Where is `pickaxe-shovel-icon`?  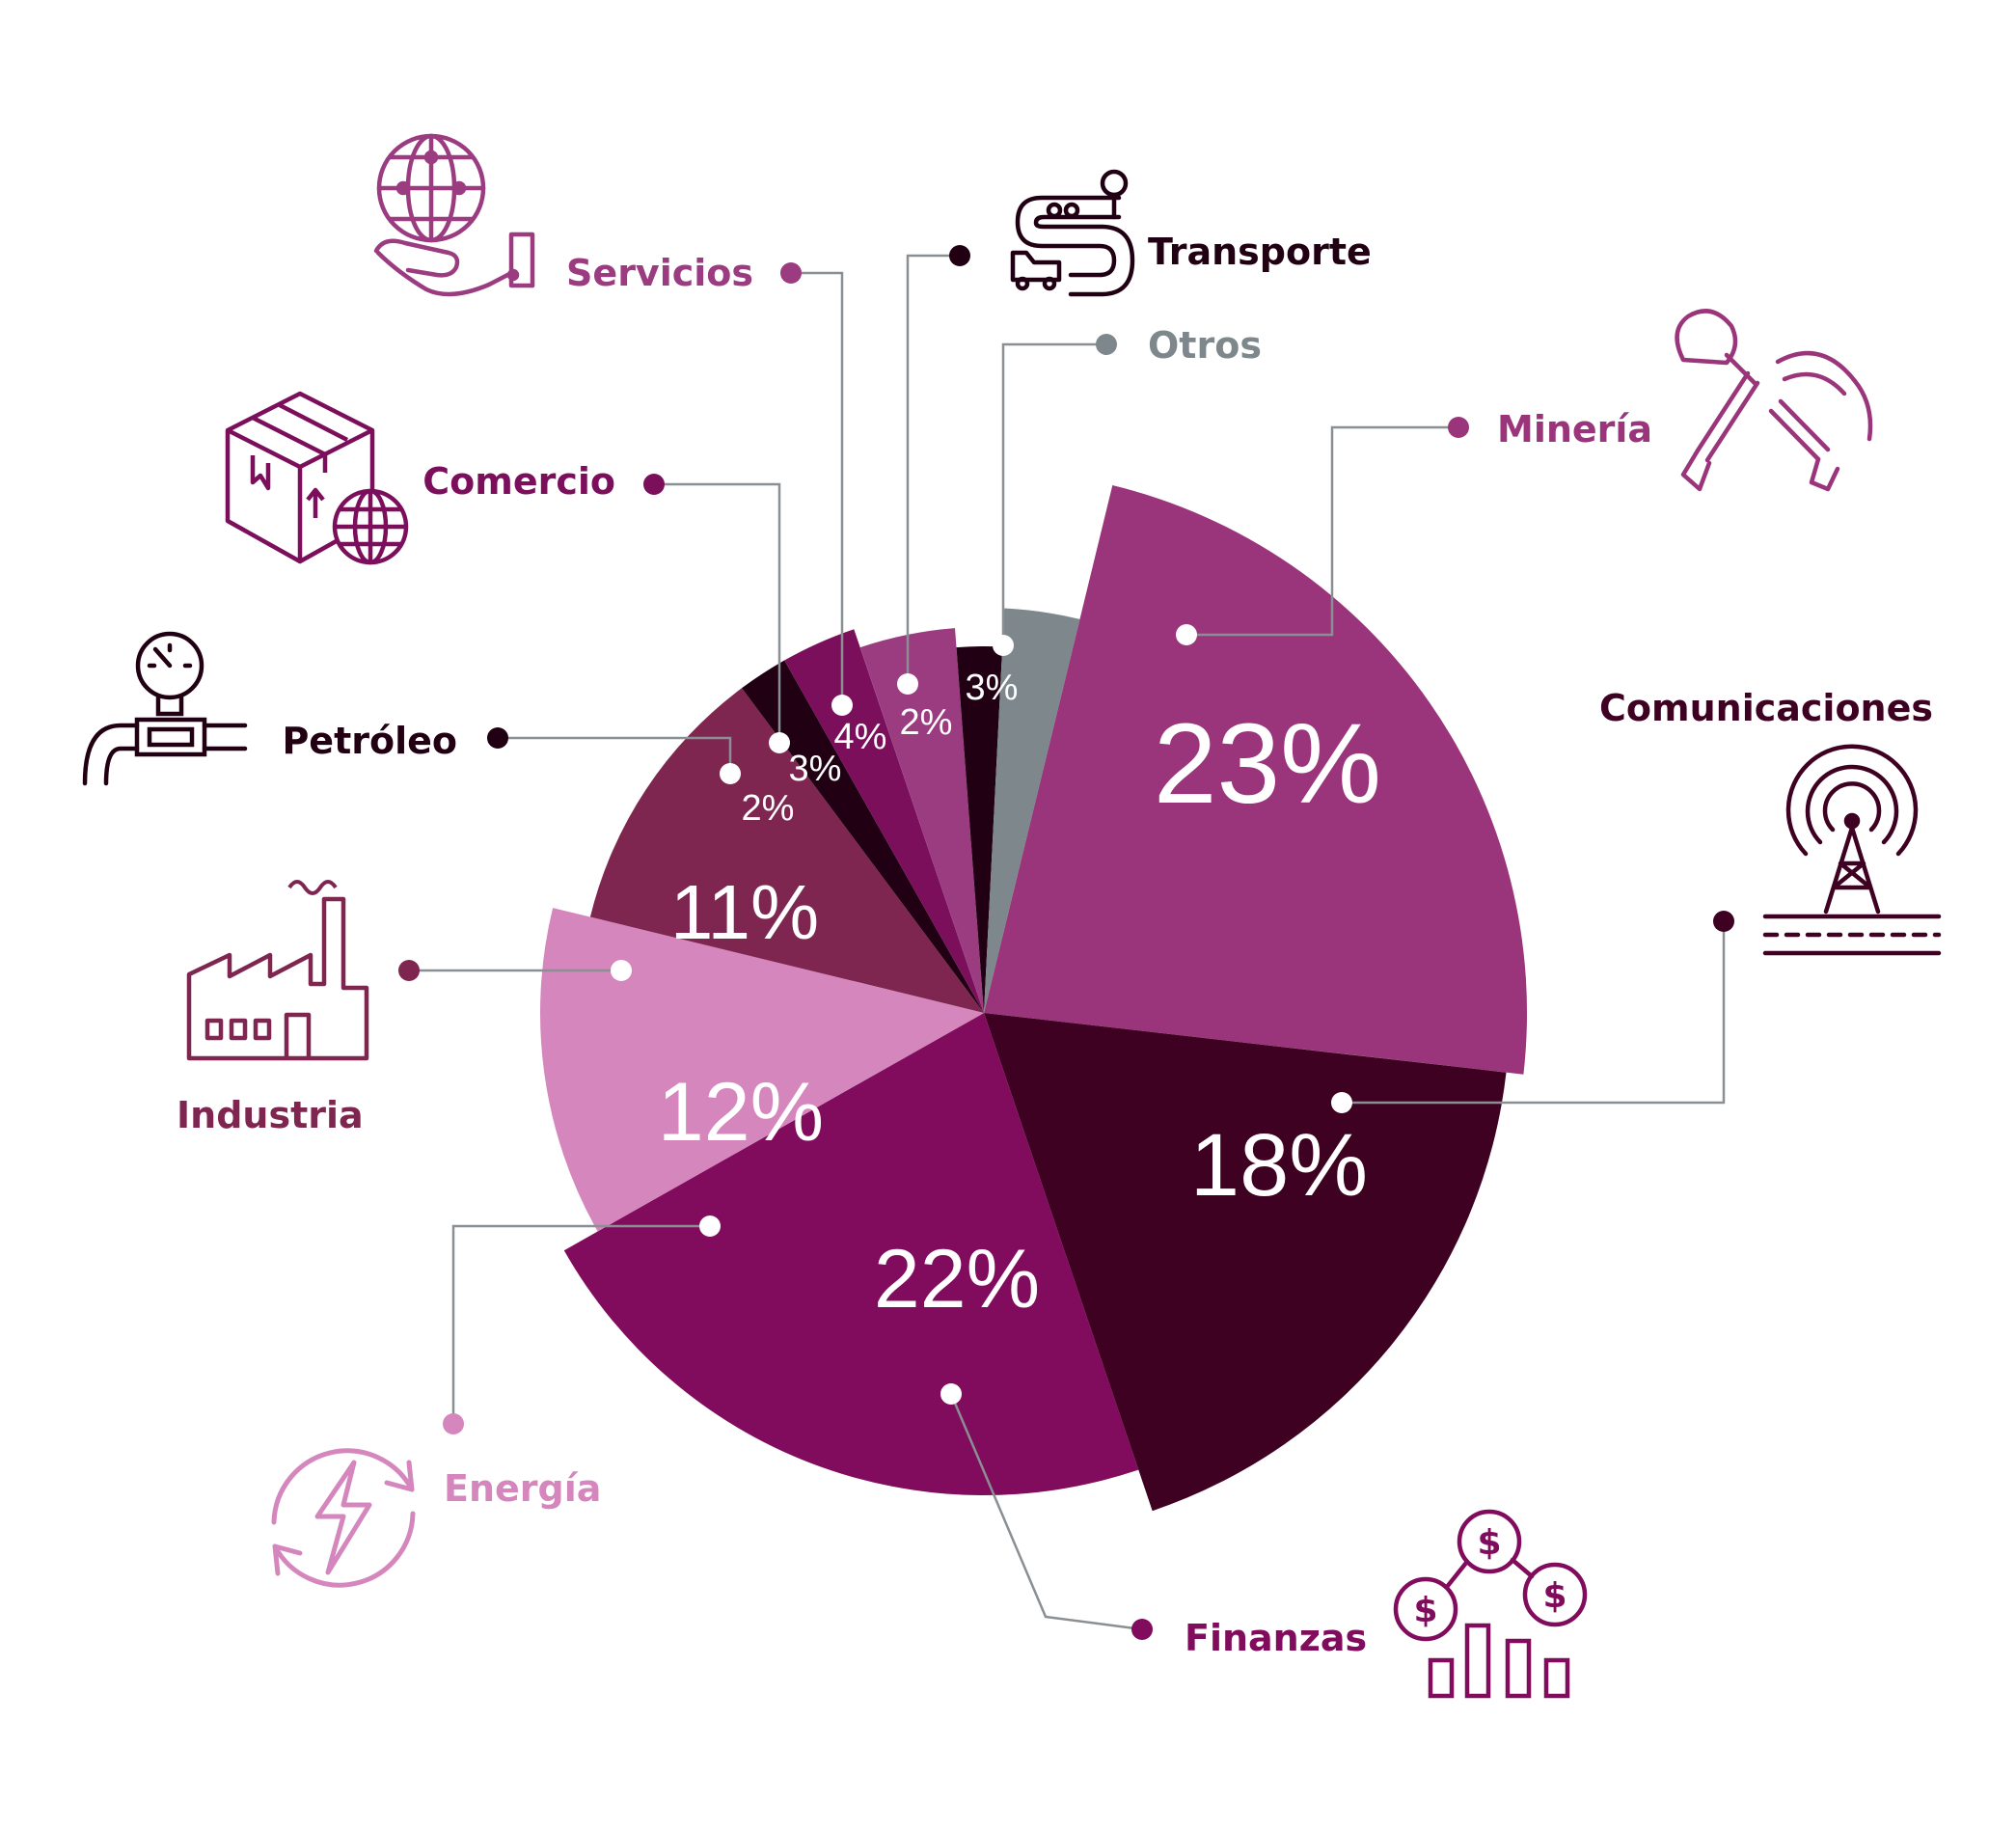 pickaxe-shovel-icon is located at coordinates (1774, 400).